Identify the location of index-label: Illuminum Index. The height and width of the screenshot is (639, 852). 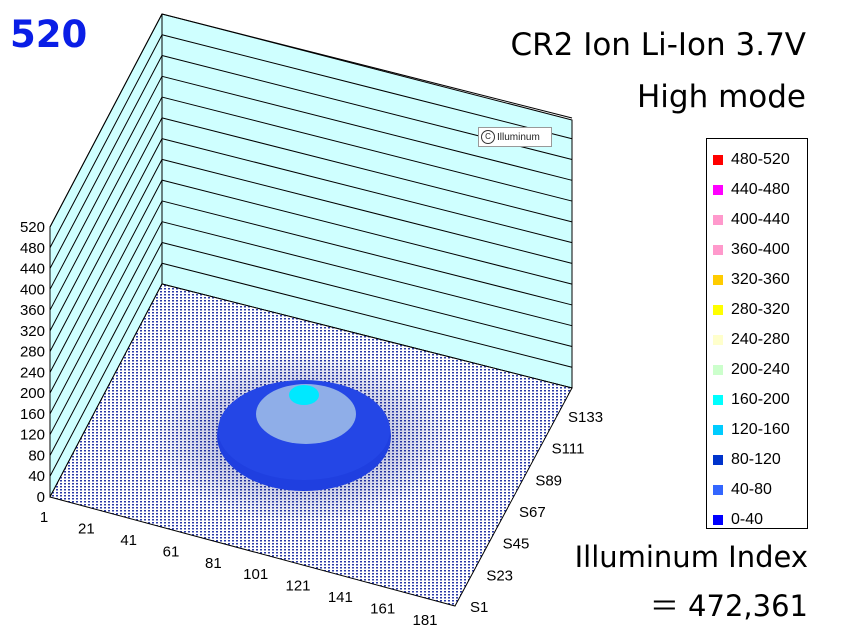
(691, 557).